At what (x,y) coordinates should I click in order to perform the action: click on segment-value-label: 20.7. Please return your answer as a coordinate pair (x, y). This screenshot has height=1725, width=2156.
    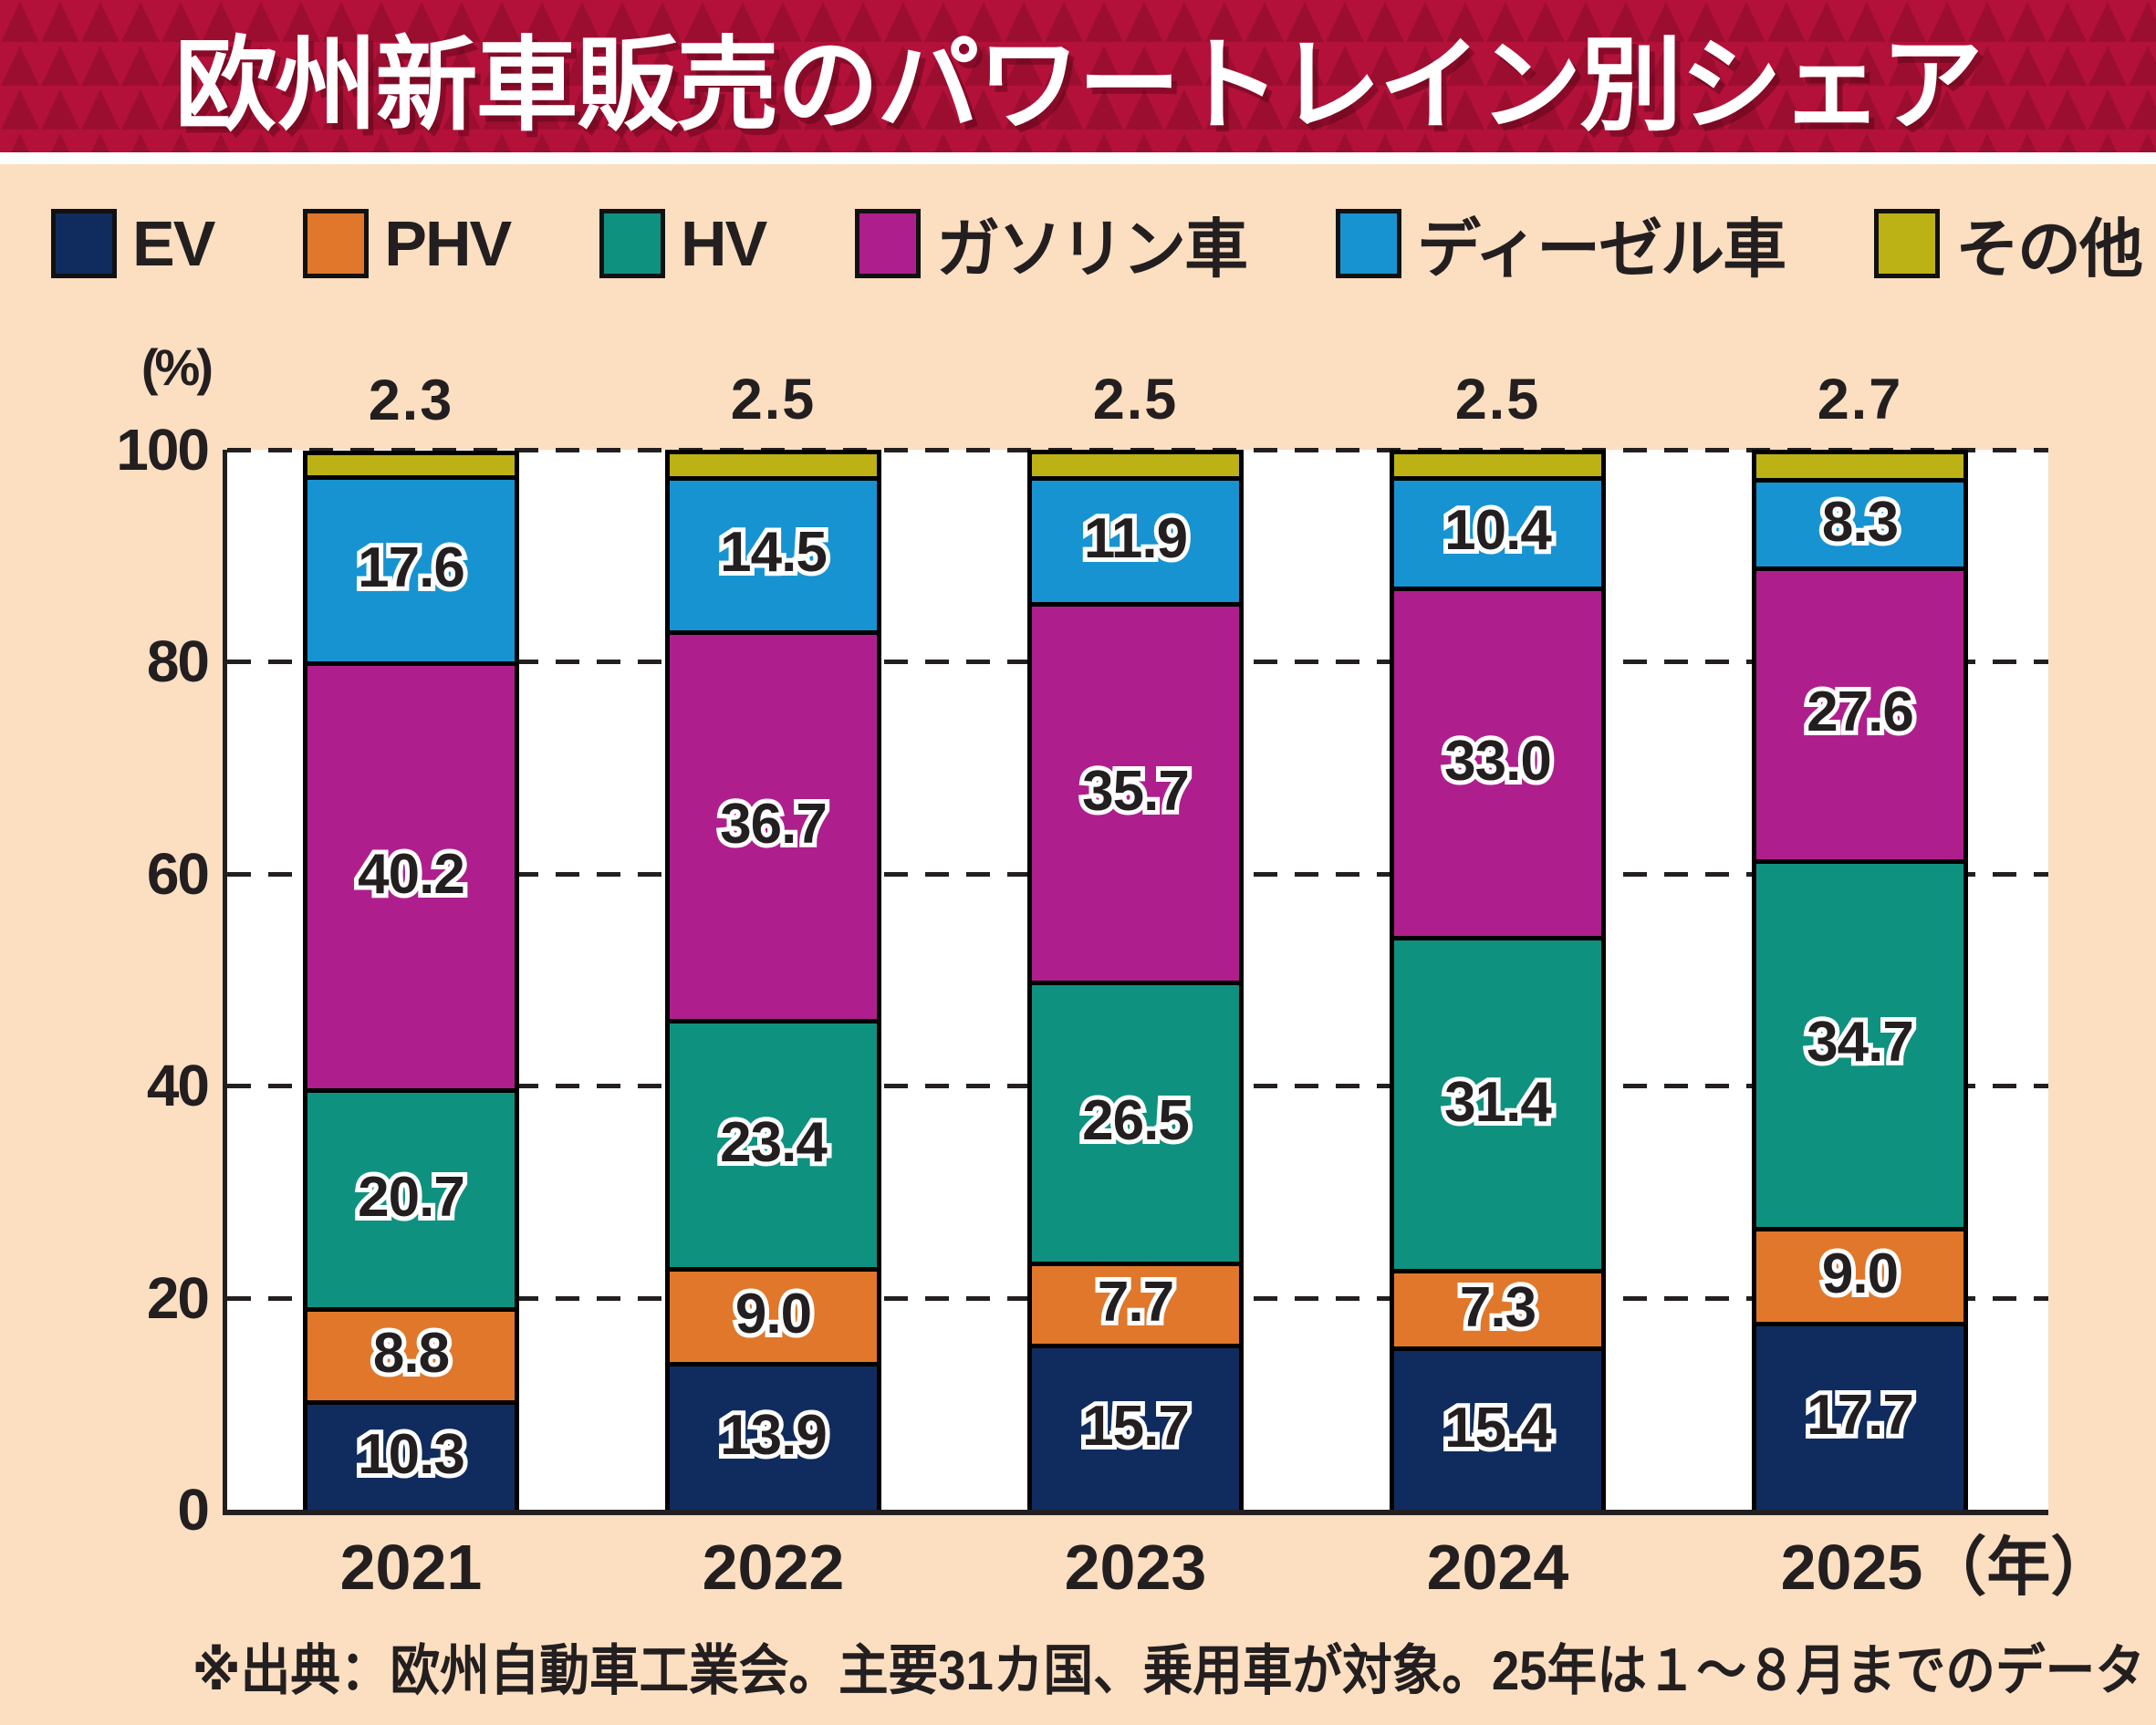
    Looking at the image, I should click on (412, 1197).